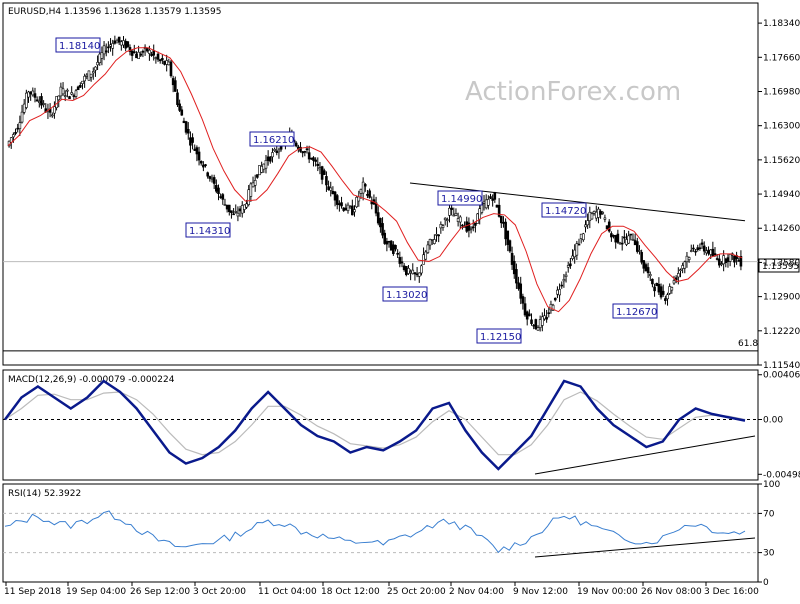 The width and height of the screenshot is (800, 604). Describe the element at coordinates (781, 332) in the screenshot. I see `price-y-tick-label: 1.12220` at that location.